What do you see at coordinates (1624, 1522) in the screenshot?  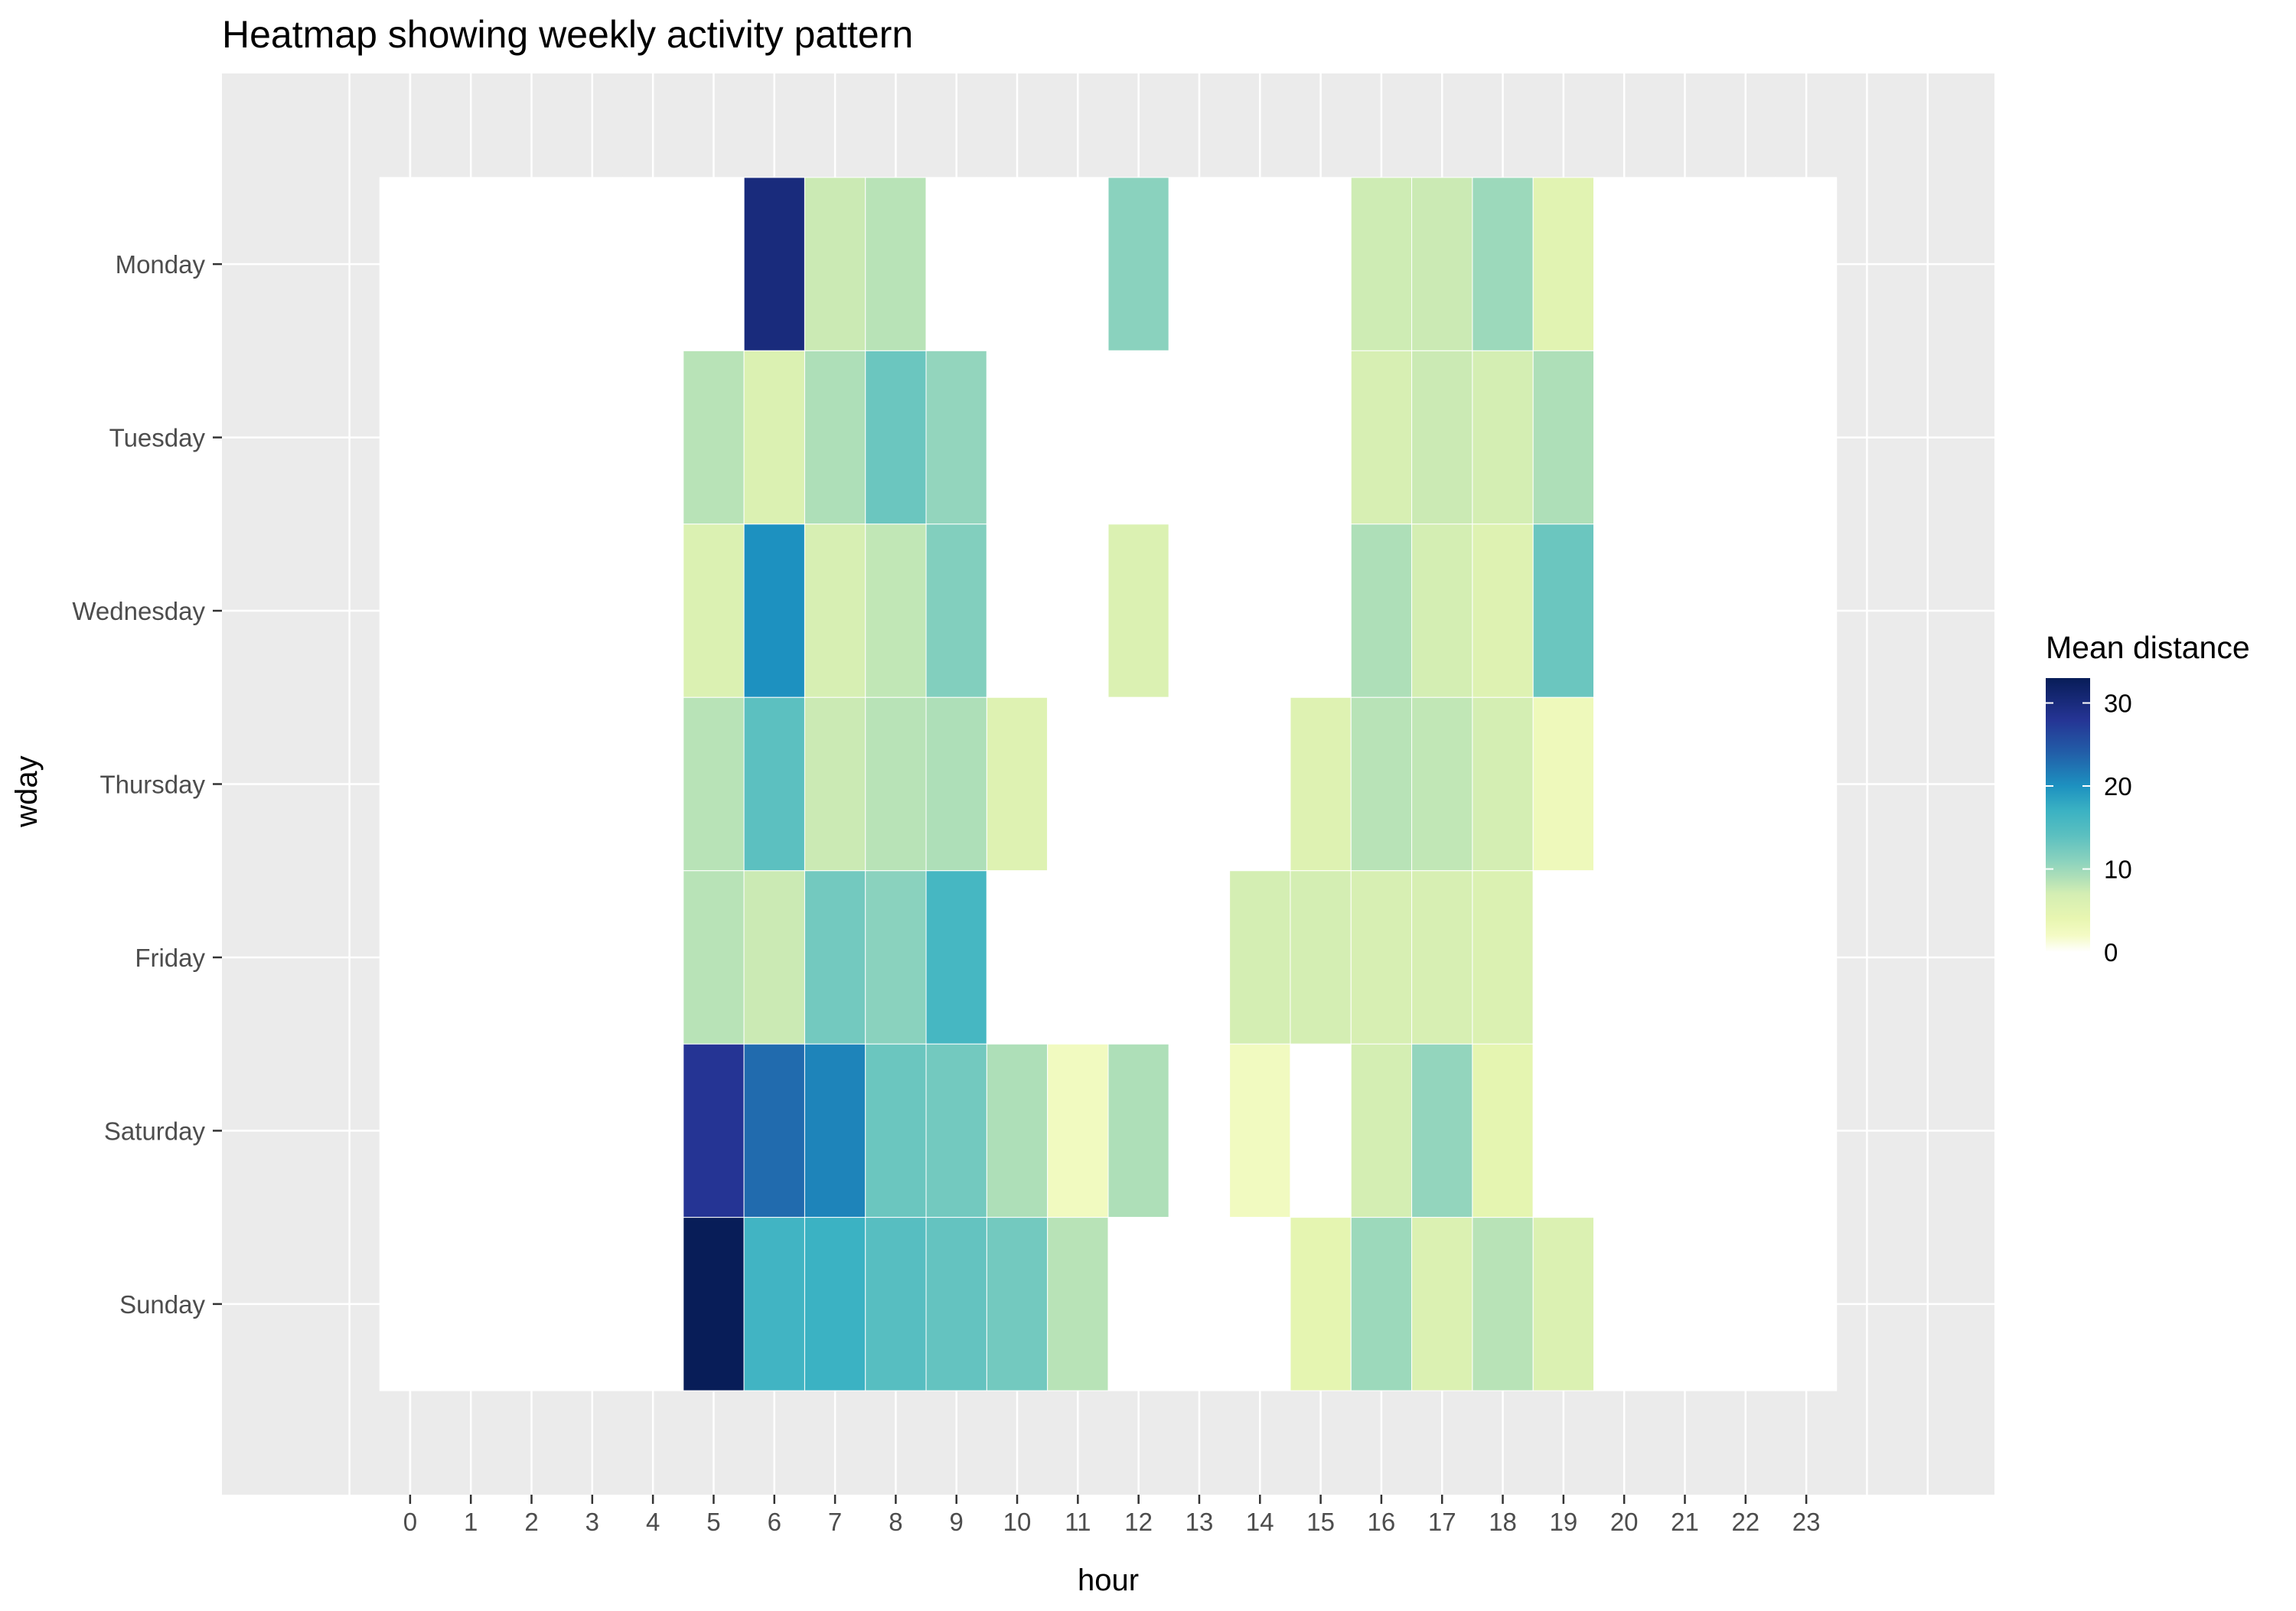 I see `x-tick-label: 20` at bounding box center [1624, 1522].